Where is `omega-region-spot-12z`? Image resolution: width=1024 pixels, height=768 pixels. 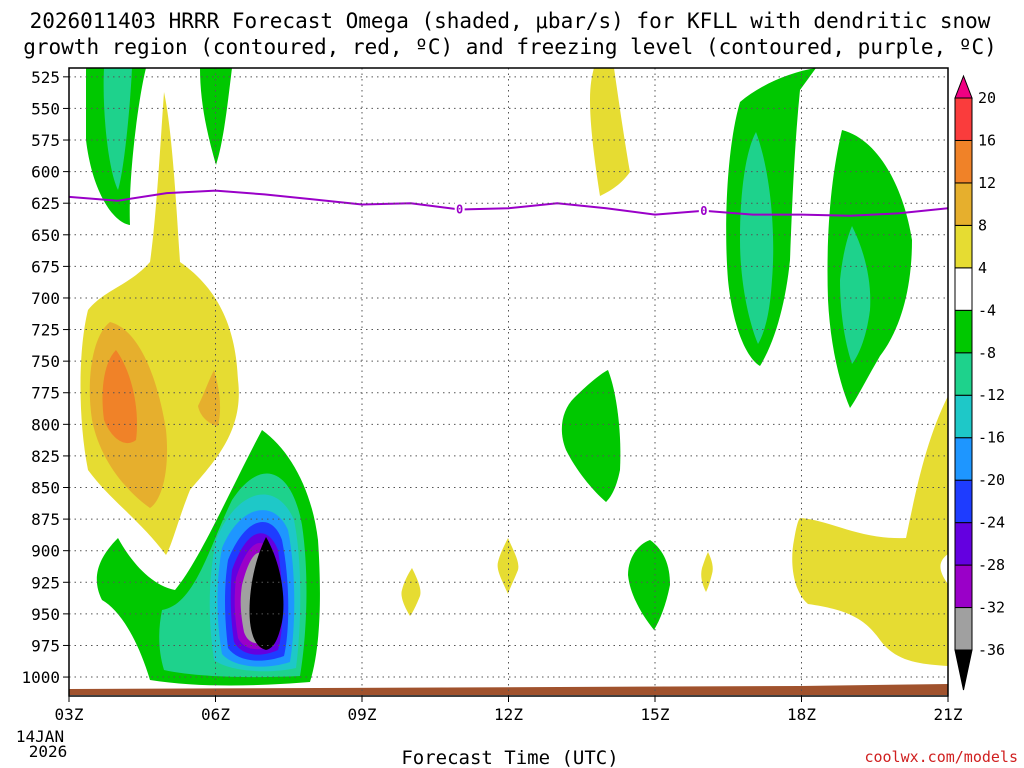 omega-region-spot-12z is located at coordinates (508, 566).